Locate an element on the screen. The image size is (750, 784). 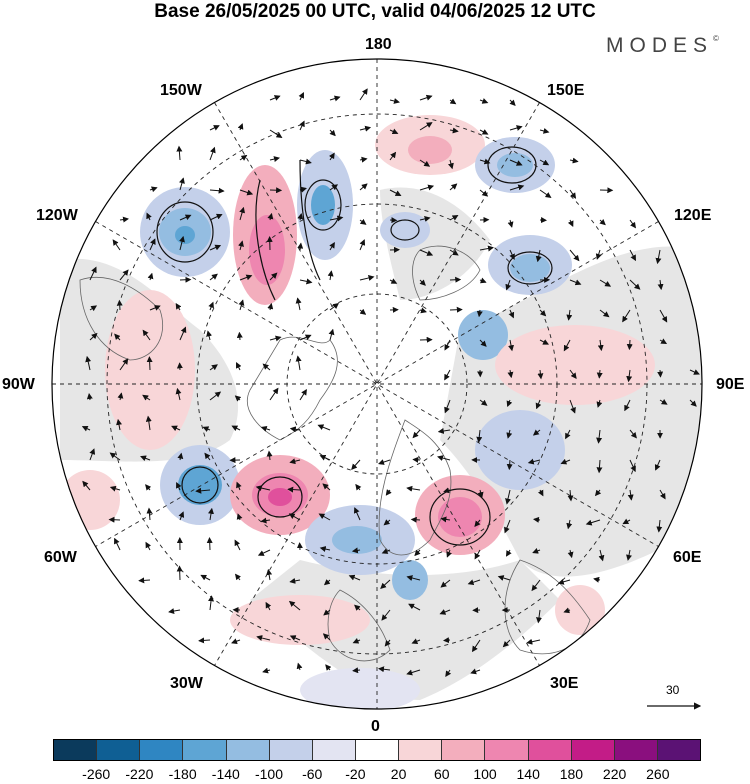
colorbar-tick-label: -60 is located at coordinates (312, 774).